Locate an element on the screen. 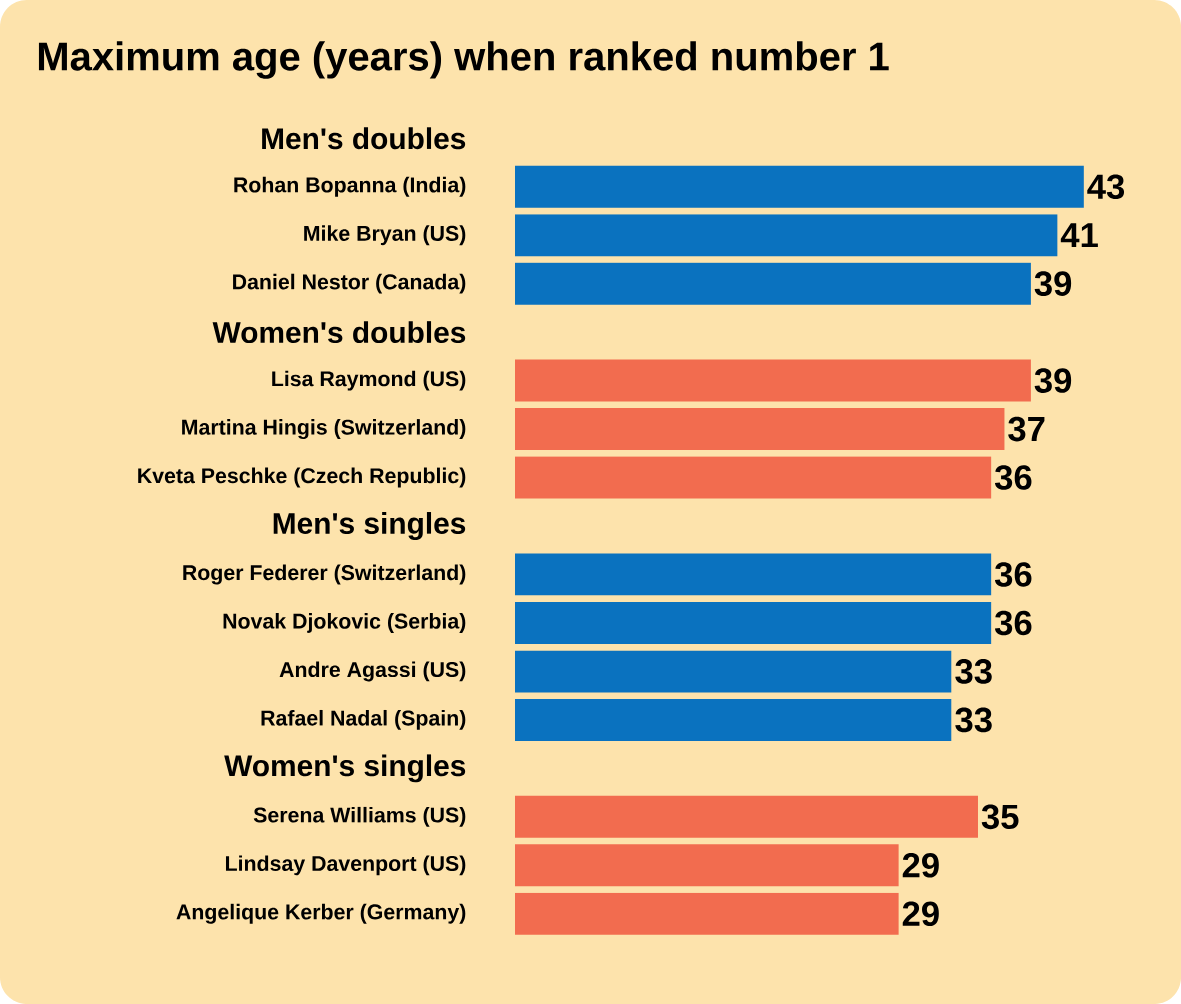  data-label: 43 is located at coordinates (1106, 187).